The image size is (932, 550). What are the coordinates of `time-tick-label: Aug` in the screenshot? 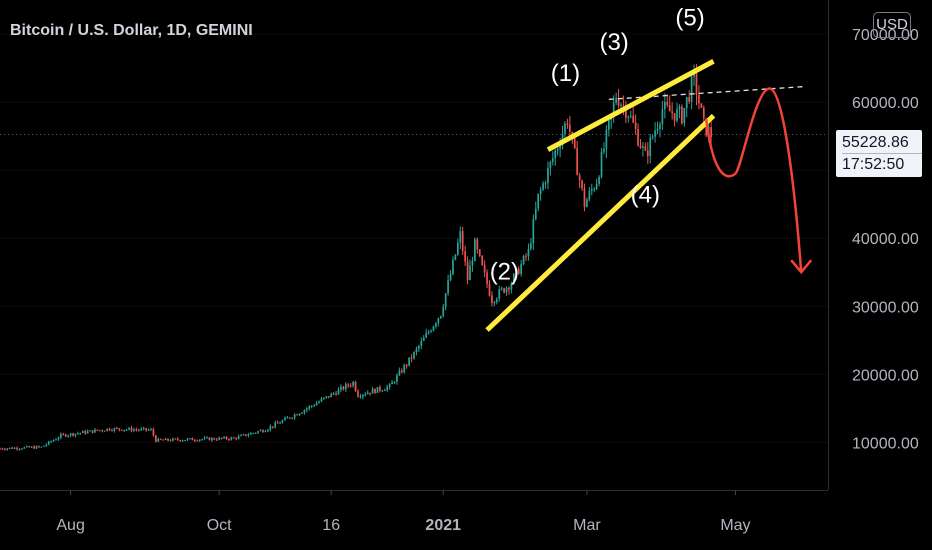 It's located at (70, 525).